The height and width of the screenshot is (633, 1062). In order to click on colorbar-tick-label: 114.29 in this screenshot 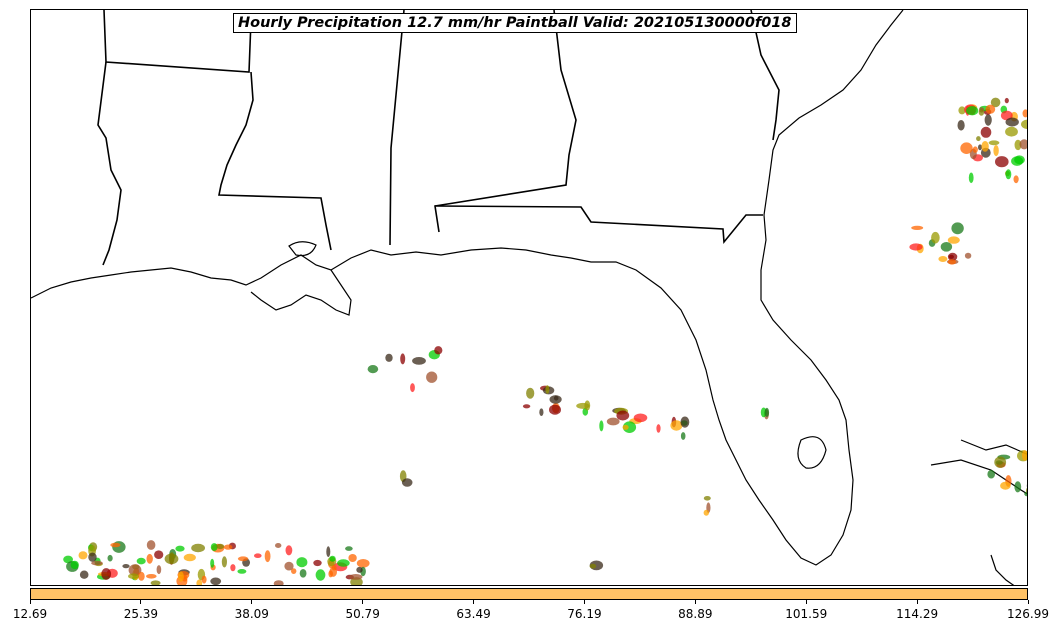, I will do `click(917, 614)`.